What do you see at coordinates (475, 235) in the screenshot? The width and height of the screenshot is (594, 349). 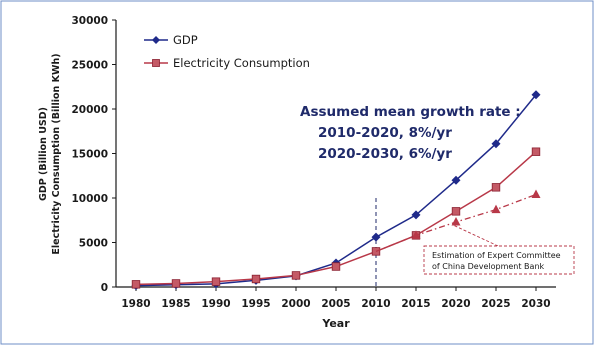 I see `estimation-callout-leader` at bounding box center [475, 235].